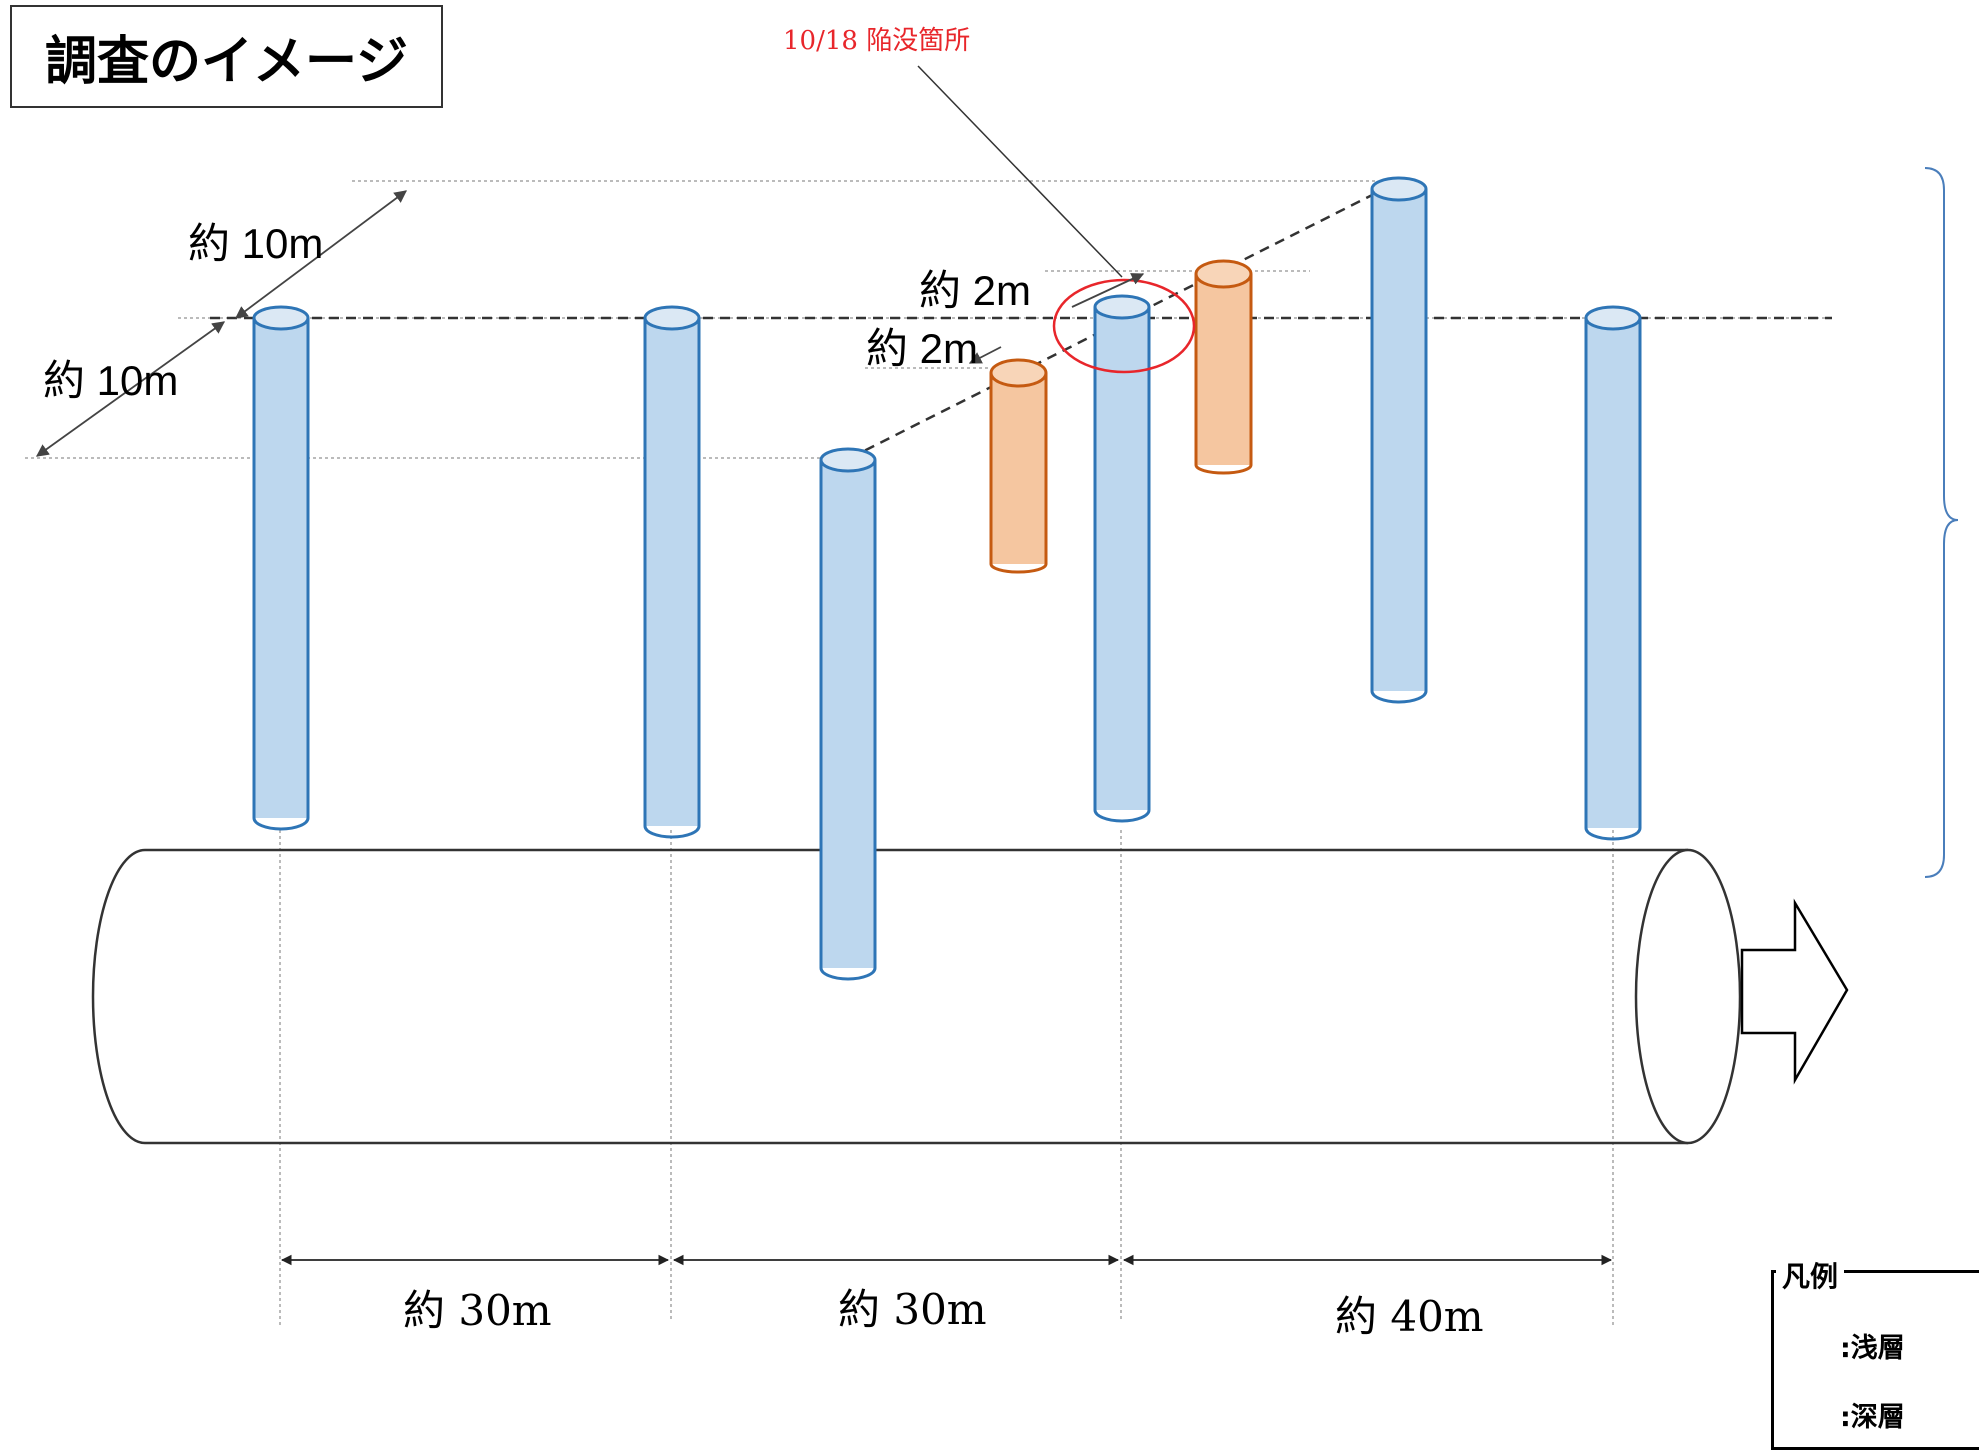  What do you see at coordinates (1872, 1417) in the screenshot?
I see `legend-item-deep: :深層` at bounding box center [1872, 1417].